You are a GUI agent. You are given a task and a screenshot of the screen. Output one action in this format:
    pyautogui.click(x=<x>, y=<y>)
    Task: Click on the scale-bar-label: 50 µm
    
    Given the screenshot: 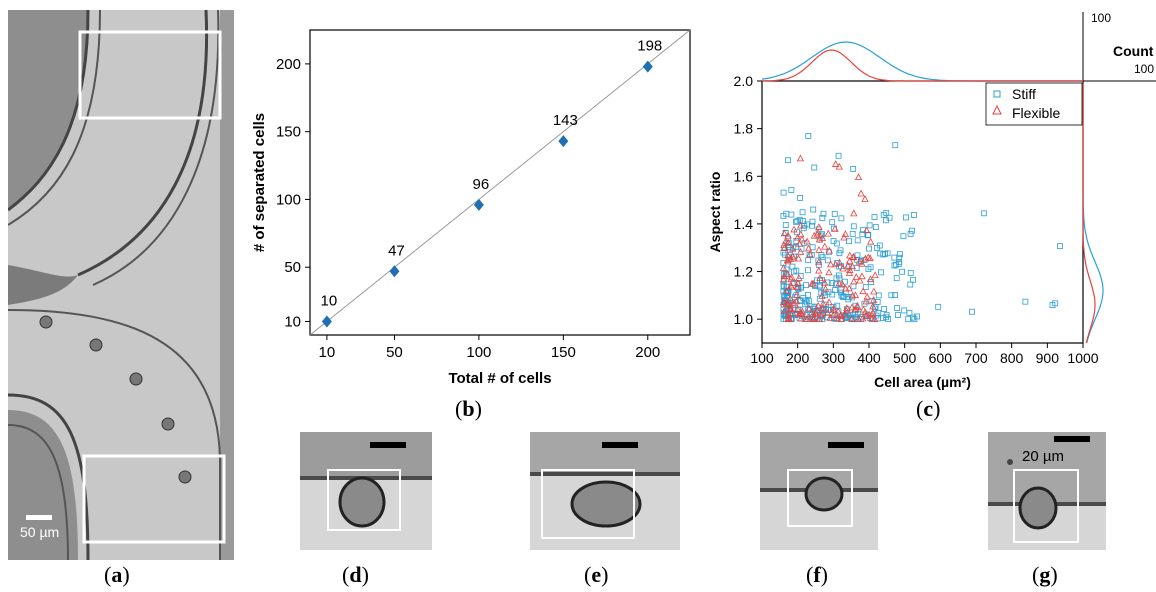 What is the action you would take?
    pyautogui.click(x=40, y=532)
    